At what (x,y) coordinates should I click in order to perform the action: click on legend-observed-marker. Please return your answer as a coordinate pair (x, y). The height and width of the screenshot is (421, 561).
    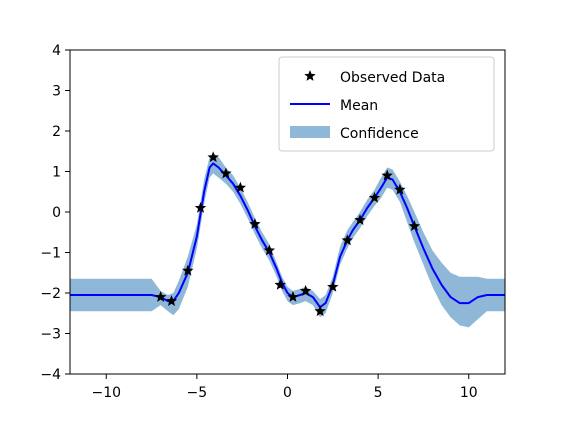
    Looking at the image, I should click on (310, 75).